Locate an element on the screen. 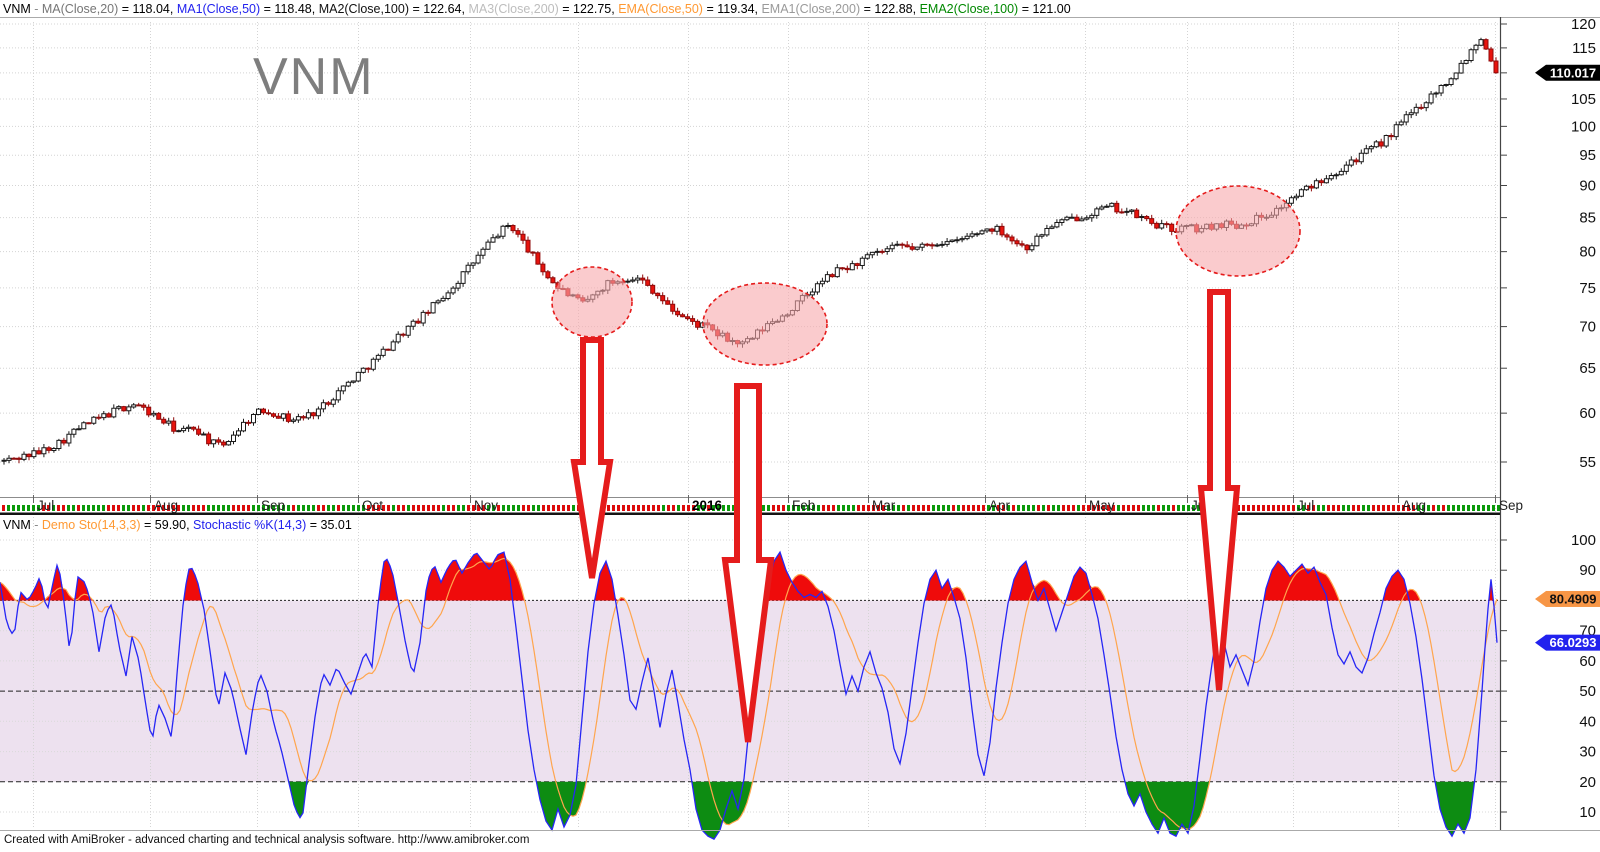  main-title-segment-12: EMA1(Close,200) is located at coordinates (811, 9).